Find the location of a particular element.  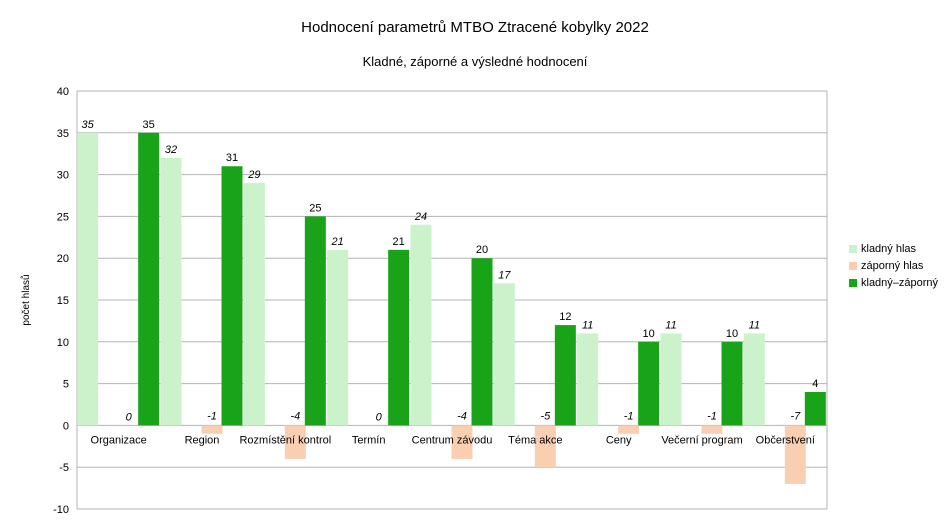

legend-label: kladný–záporný is located at coordinates (900, 282).